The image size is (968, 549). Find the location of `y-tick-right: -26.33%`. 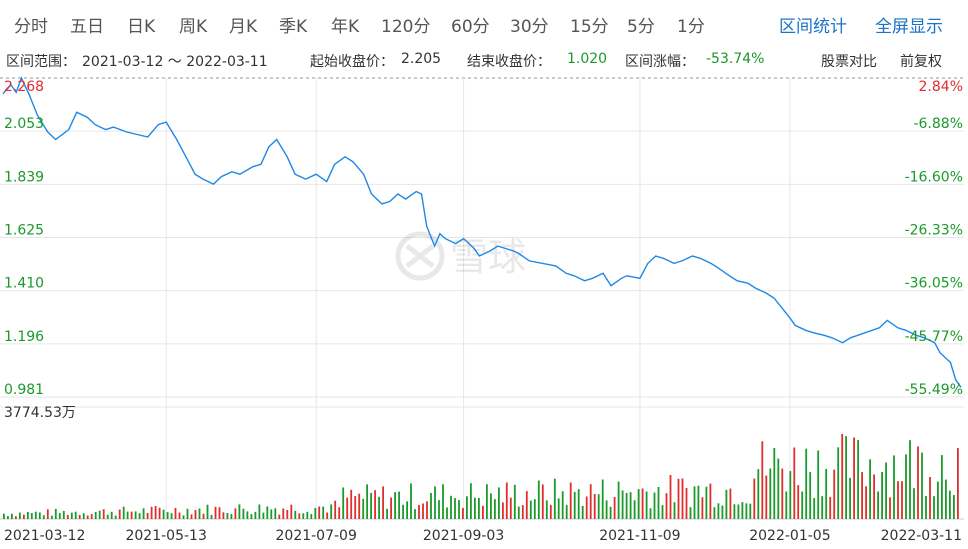

y-tick-right: -26.33% is located at coordinates (934, 231).